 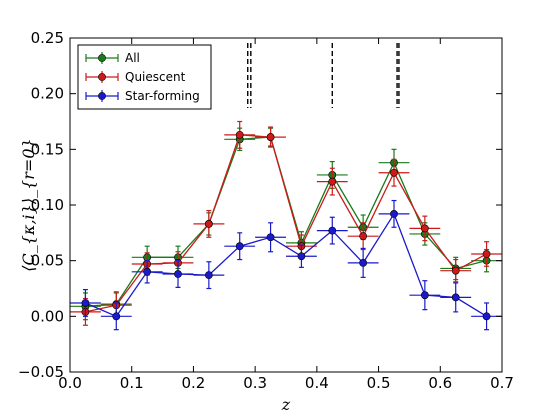 What do you see at coordinates (132, 383) in the screenshot?
I see `x-tick-label: 0.1` at bounding box center [132, 383].